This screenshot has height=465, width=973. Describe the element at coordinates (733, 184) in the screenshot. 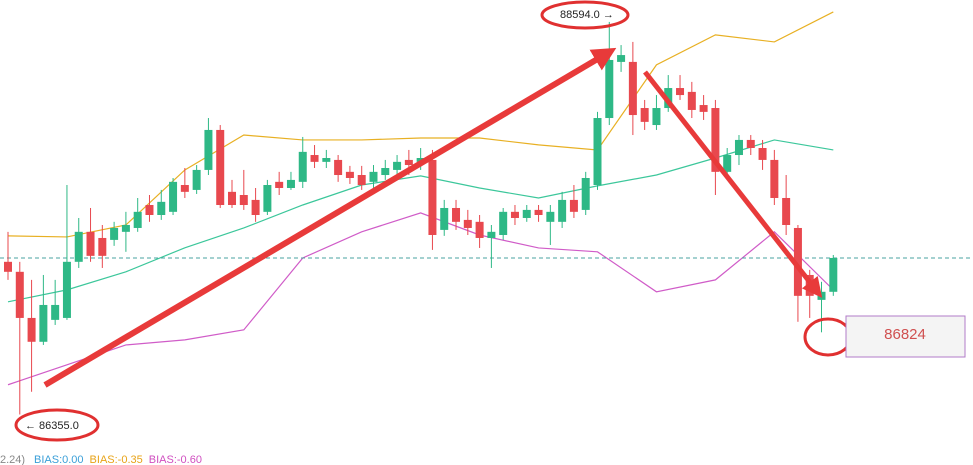

I see `arrow` at that location.